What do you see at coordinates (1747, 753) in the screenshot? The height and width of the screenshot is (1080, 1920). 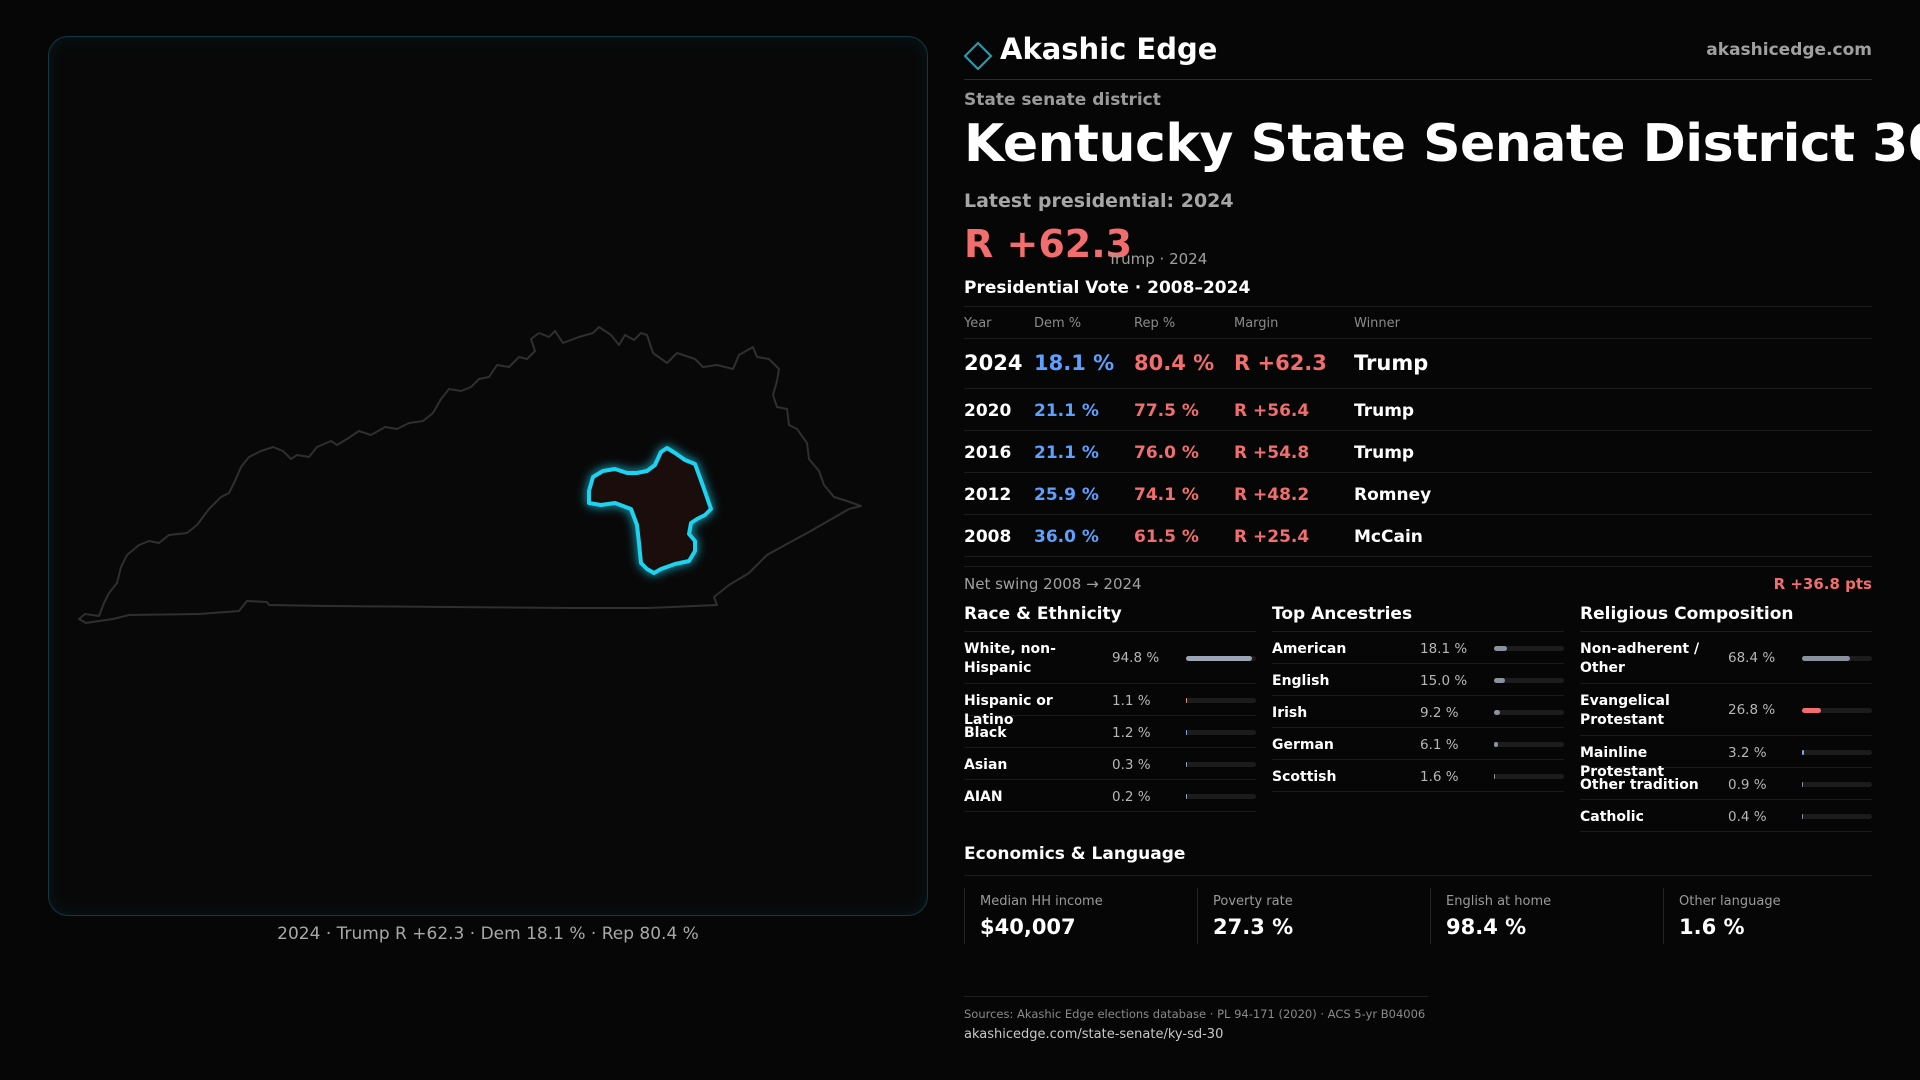 I see `religion-value: 3.2 %` at bounding box center [1747, 753].